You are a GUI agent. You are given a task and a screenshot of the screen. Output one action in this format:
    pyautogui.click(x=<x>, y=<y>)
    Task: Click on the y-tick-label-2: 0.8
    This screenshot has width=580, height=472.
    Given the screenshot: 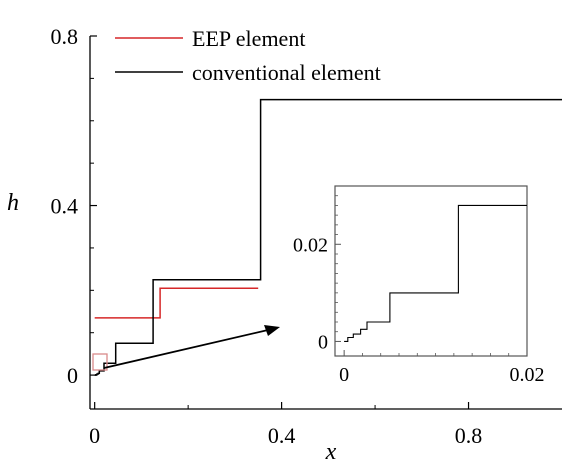 What is the action you would take?
    pyautogui.click(x=65, y=36)
    